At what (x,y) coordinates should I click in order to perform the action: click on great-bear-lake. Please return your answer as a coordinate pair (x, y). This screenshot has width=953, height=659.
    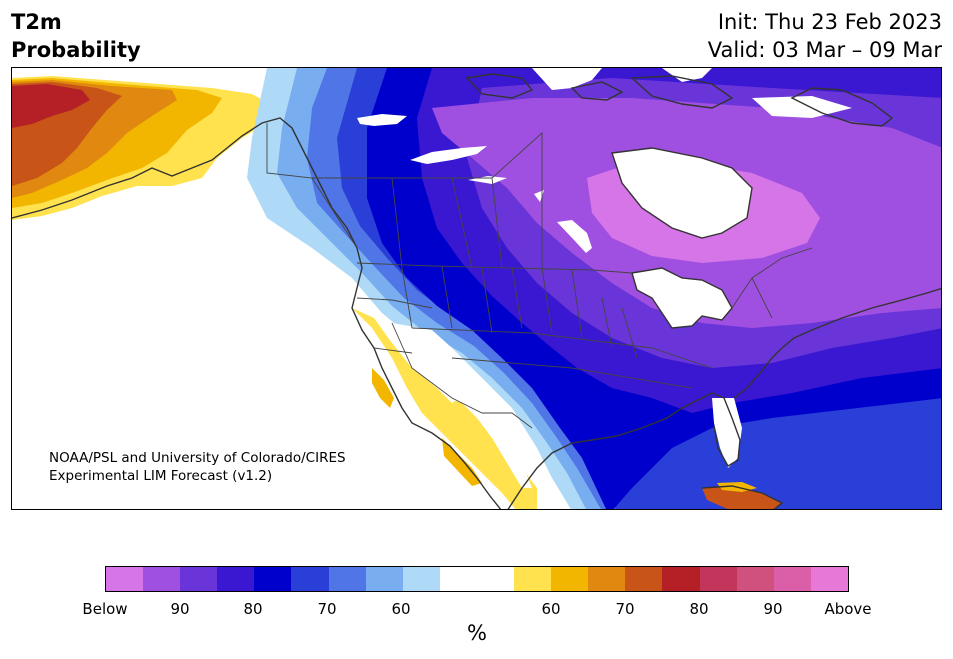
    Looking at the image, I should click on (382, 120).